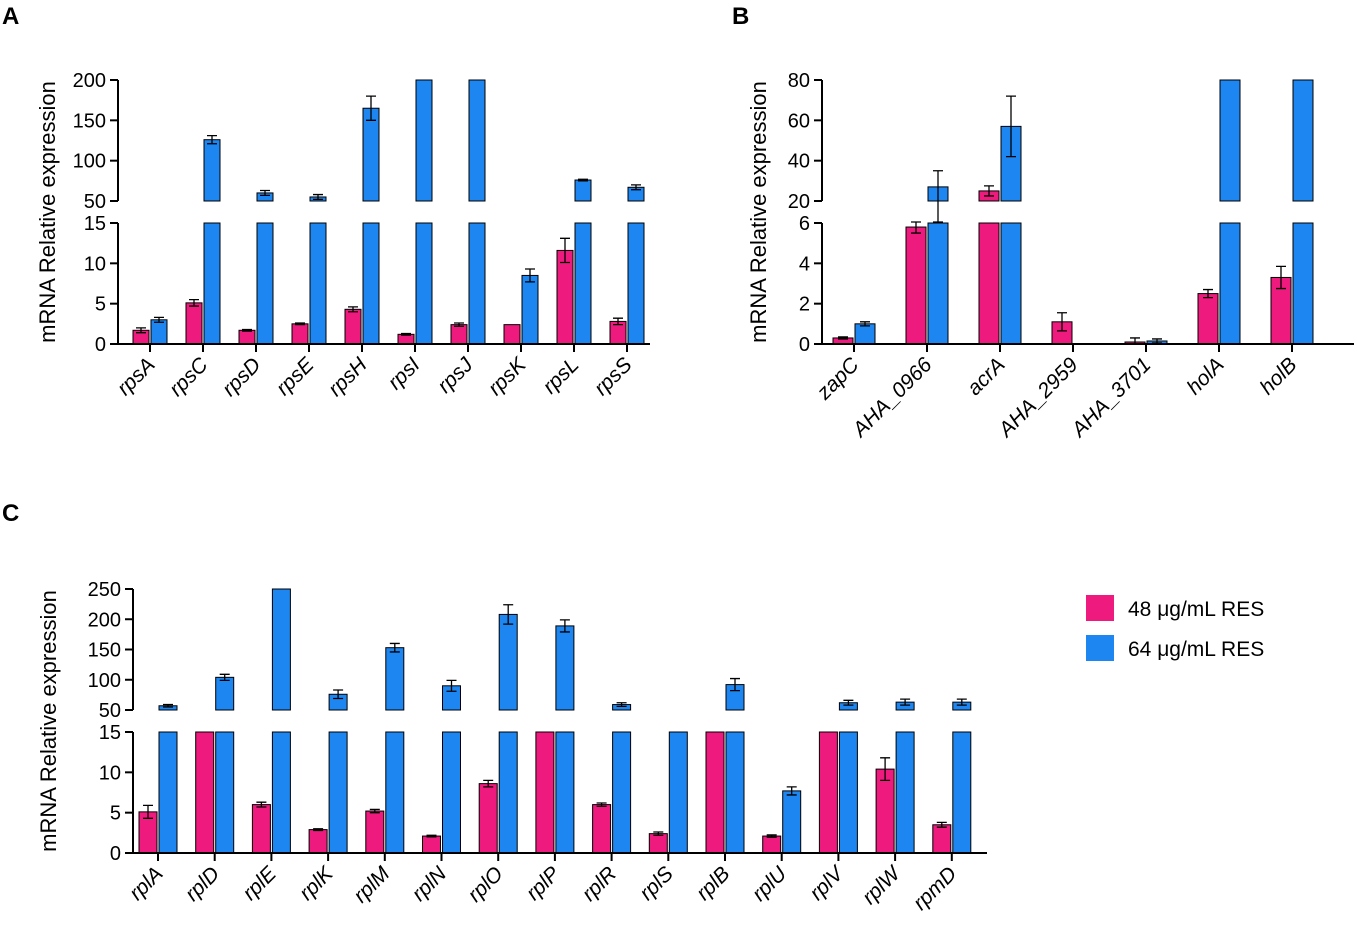 The image size is (1357, 935). I want to click on error-bar-b-s1-c4, so click(1157, 341).